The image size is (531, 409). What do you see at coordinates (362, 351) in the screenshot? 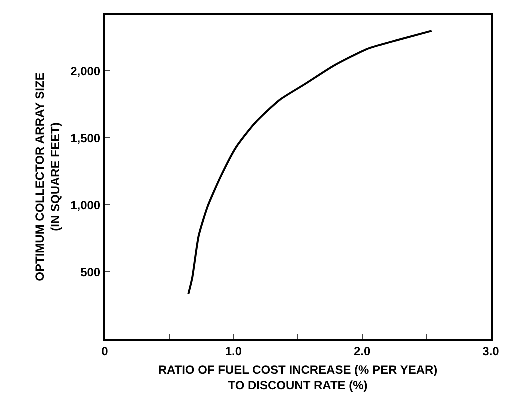
I see `x-tick-label: 2.0` at bounding box center [362, 351].